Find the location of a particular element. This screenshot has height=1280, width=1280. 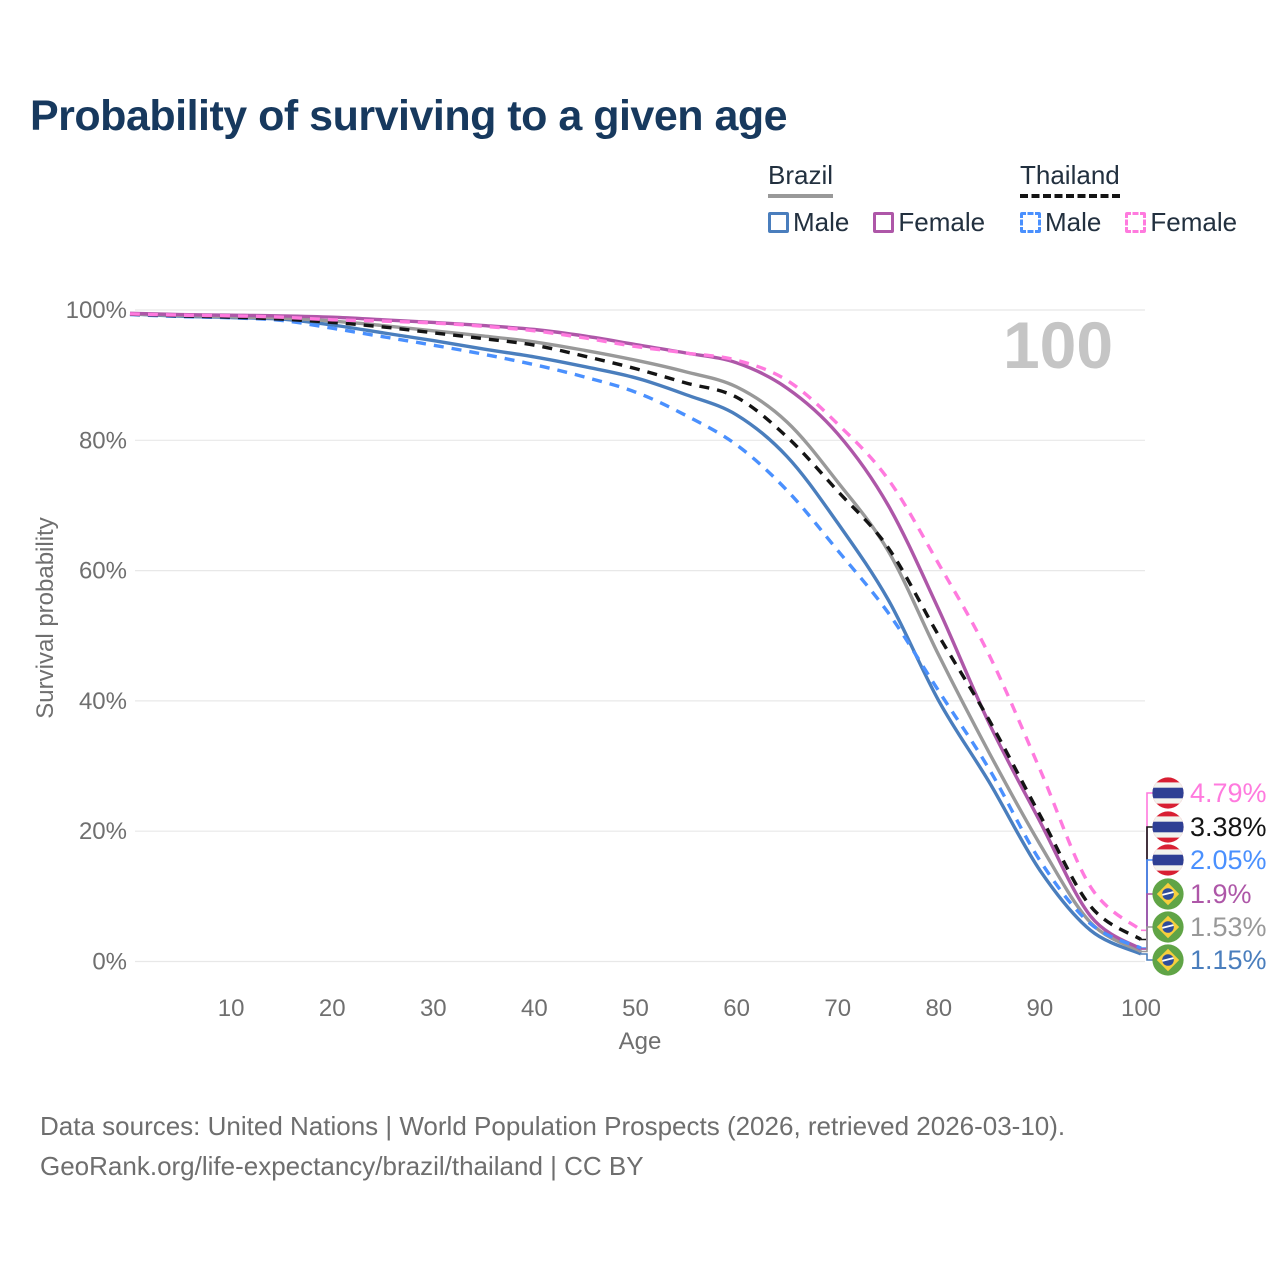

end-label-brazil-both: 1.53% is located at coordinates (1209, 927).